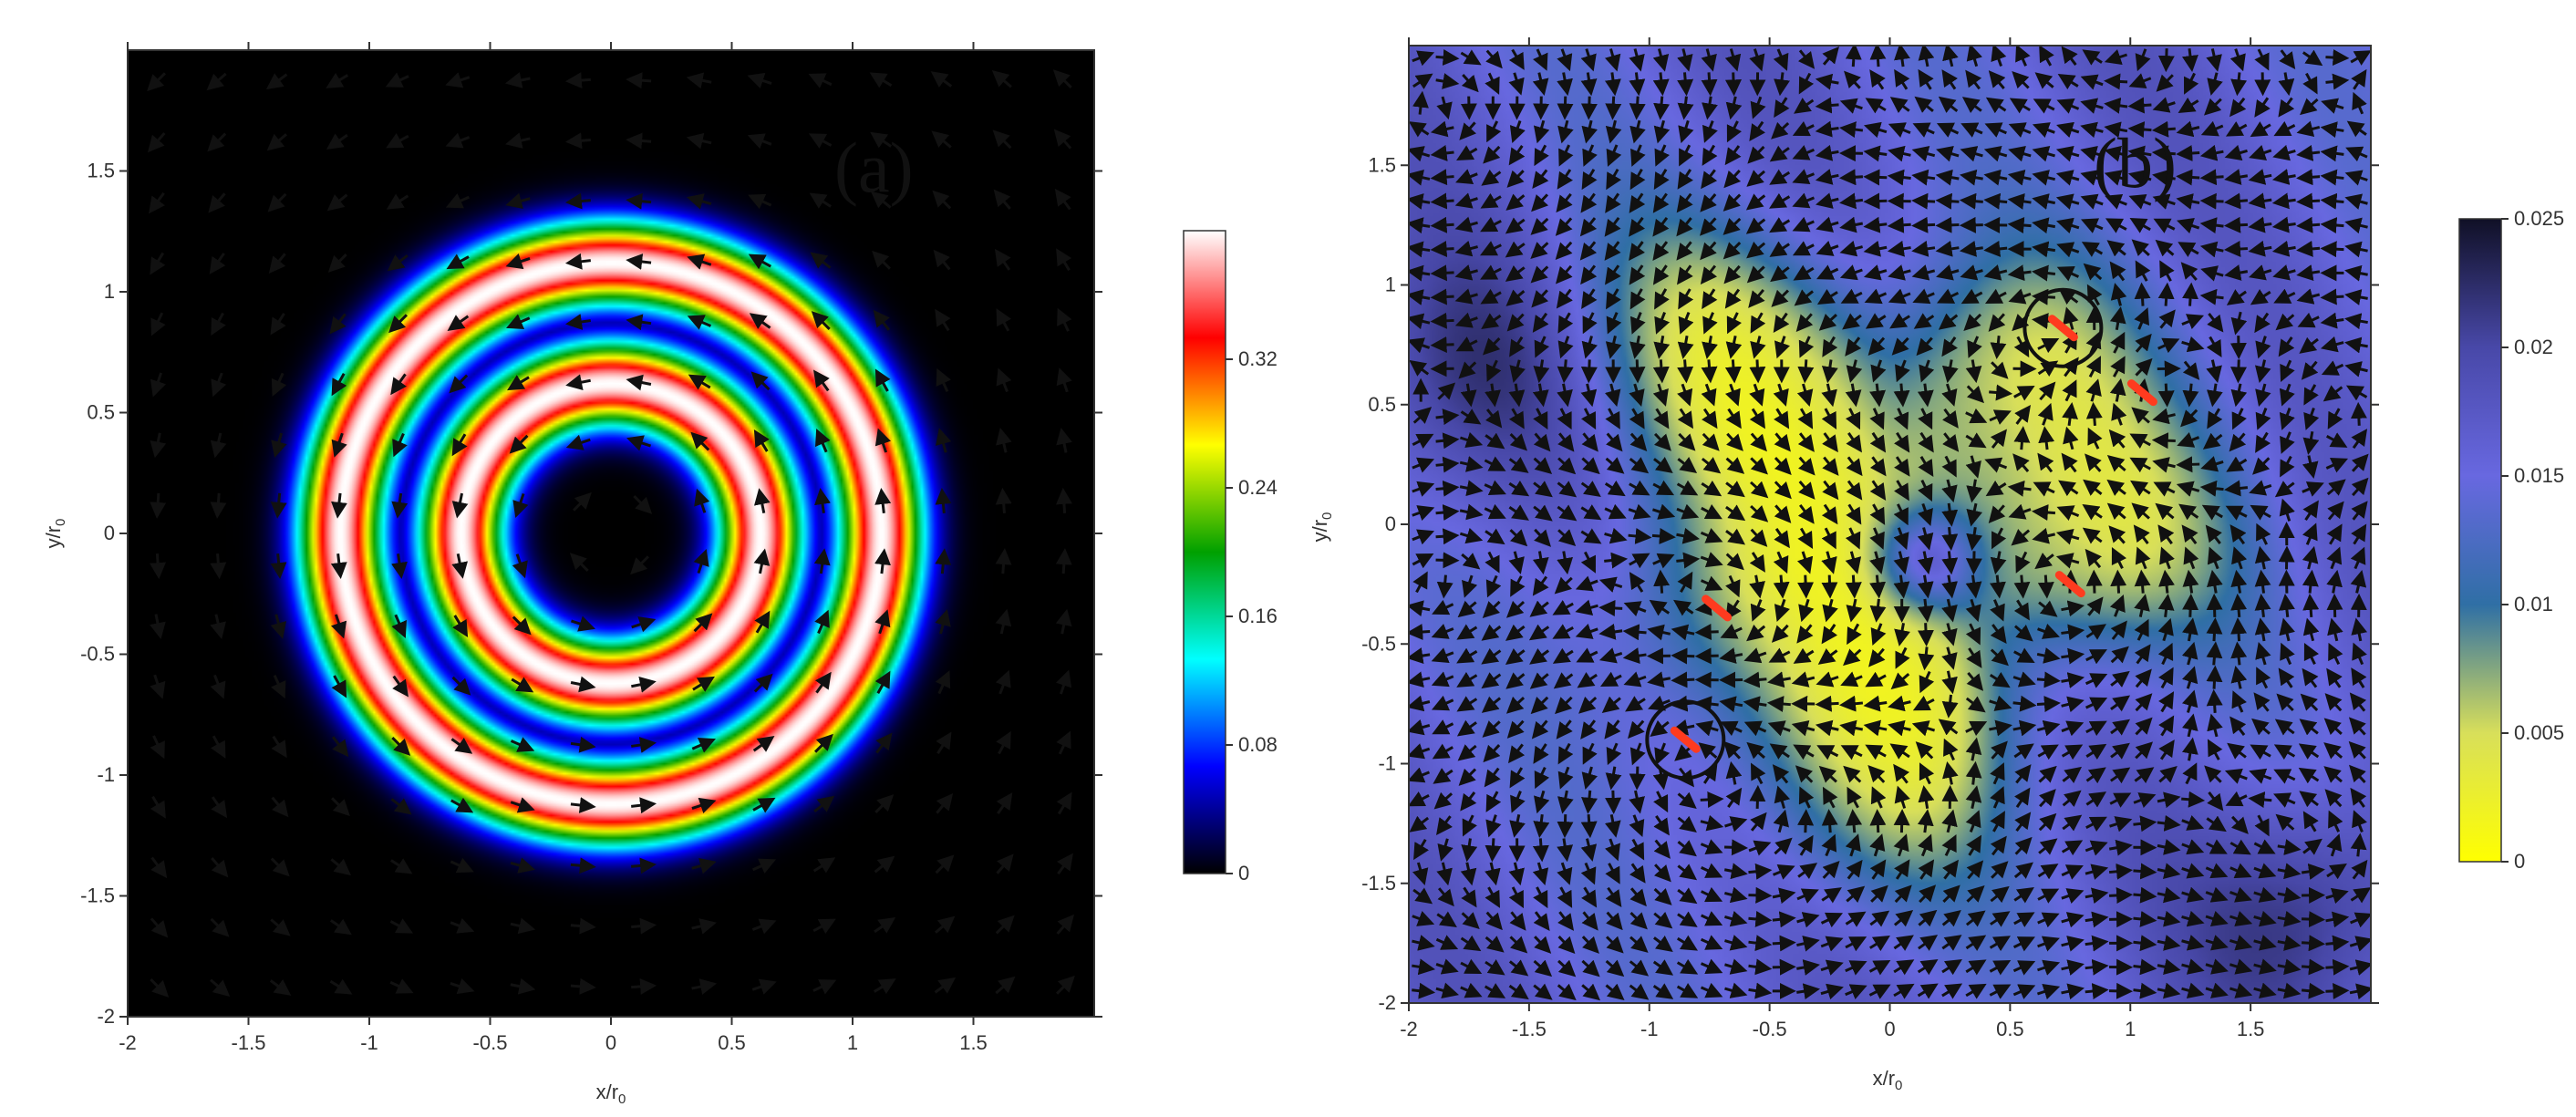 Image resolution: width=2576 pixels, height=1117 pixels. I want to click on y-tick-label: -0.5, so click(97, 654).